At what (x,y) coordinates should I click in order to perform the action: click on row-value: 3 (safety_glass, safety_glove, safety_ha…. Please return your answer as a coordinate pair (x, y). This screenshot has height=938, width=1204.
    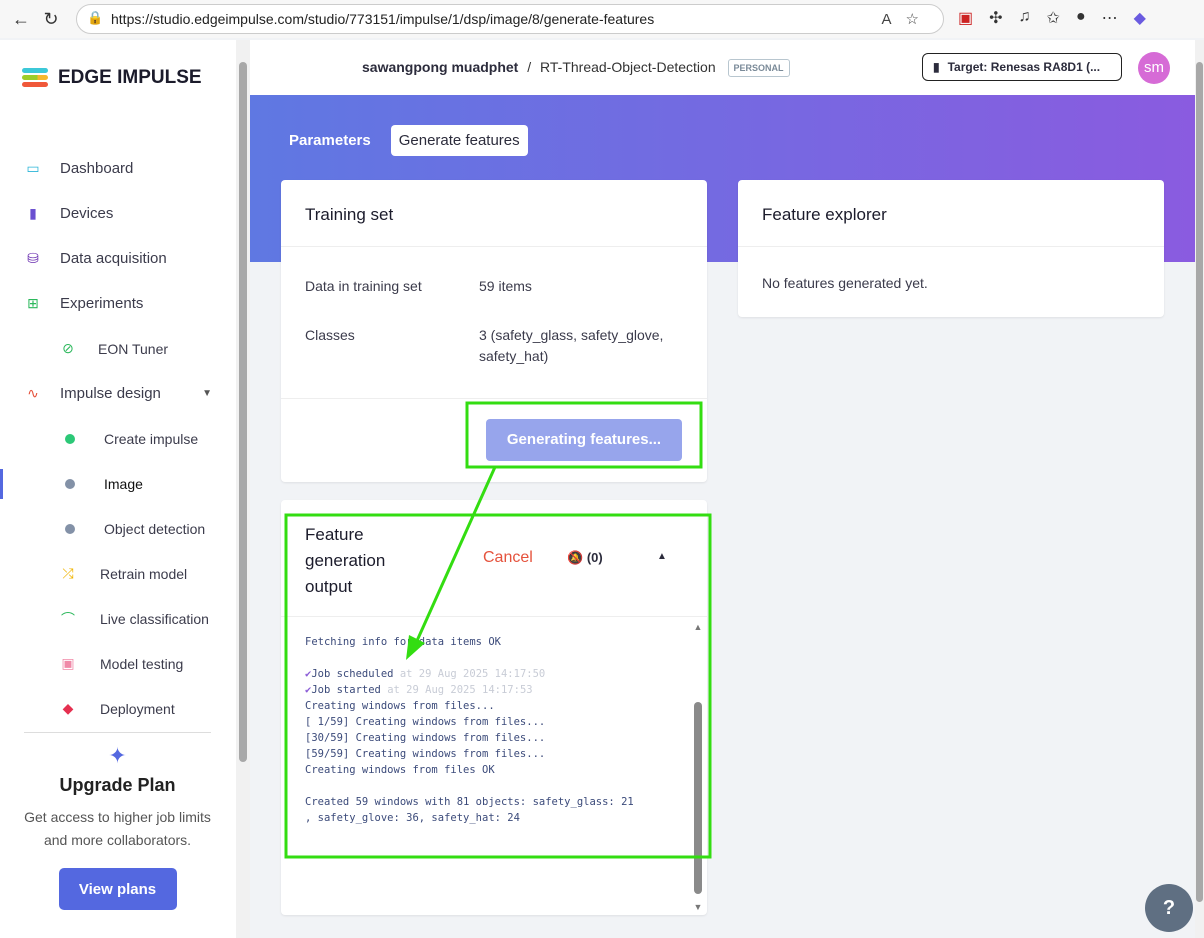
    Looking at the image, I should click on (571, 345).